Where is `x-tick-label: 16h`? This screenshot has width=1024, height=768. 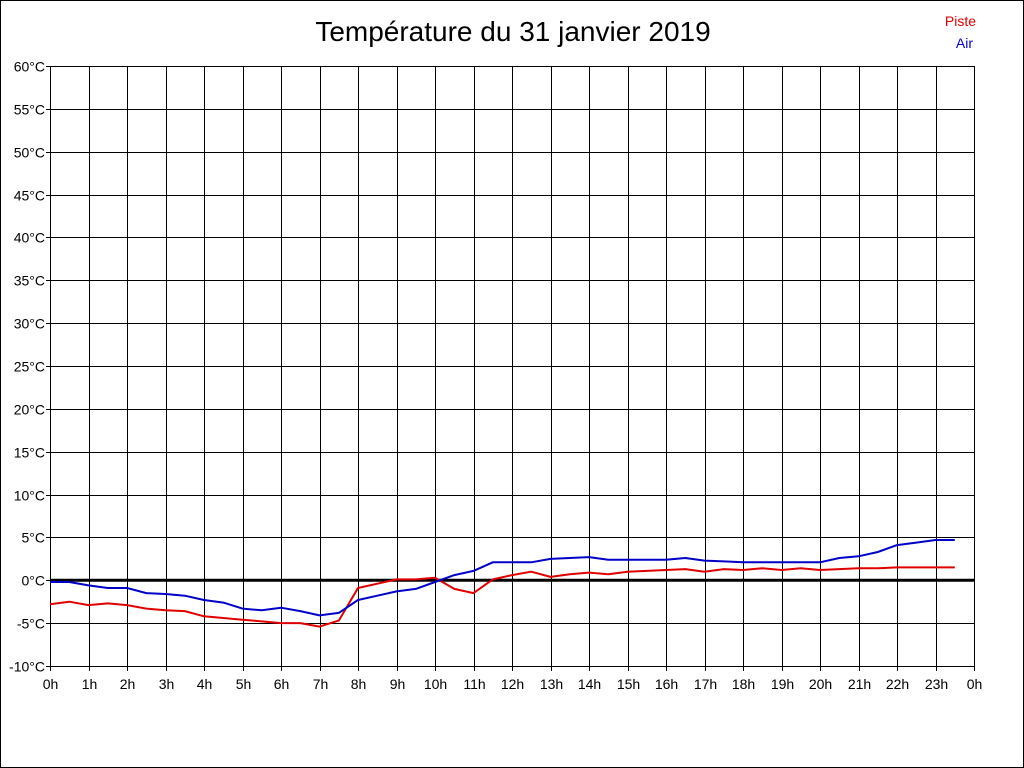
x-tick-label: 16h is located at coordinates (666, 684).